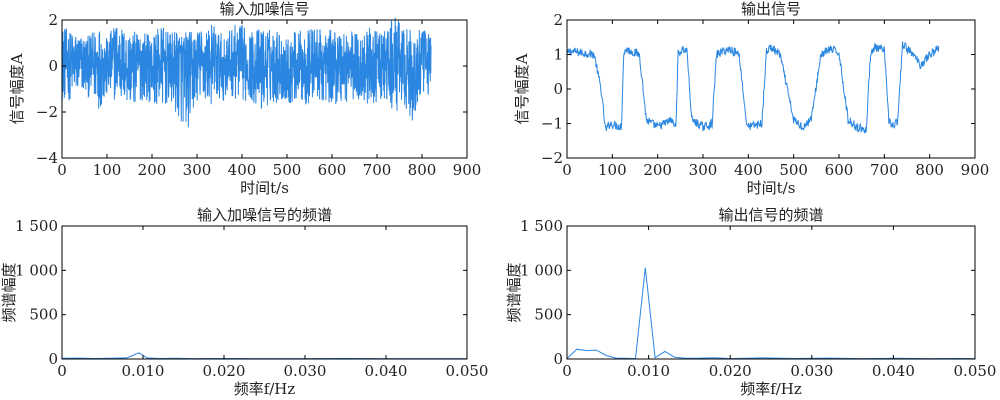 Image resolution: width=1000 pixels, height=400 pixels. Describe the element at coordinates (793, 170) in the screenshot. I see `output-time-x-tick-label: 500` at that location.